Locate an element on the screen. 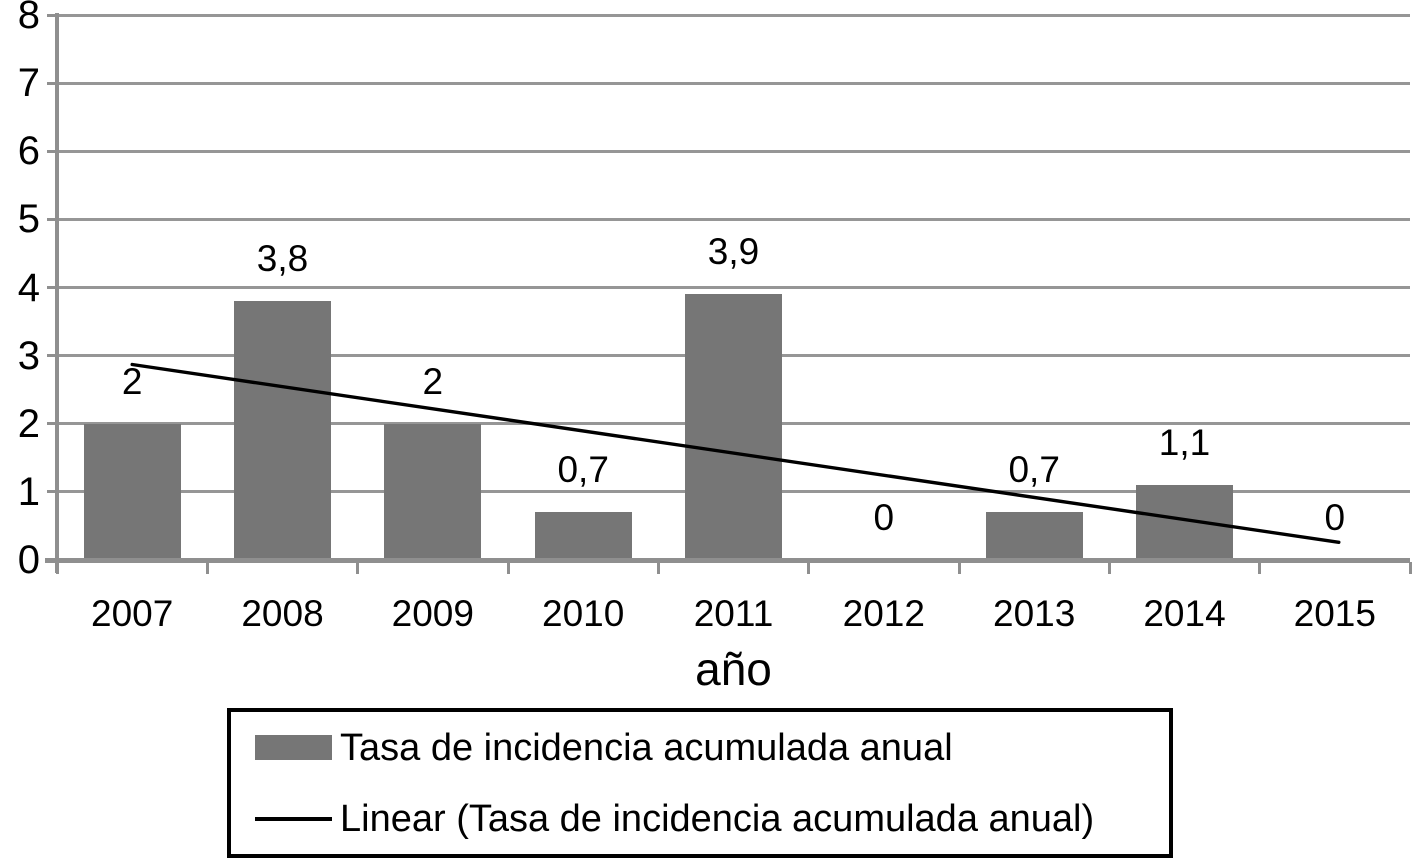 The image size is (1416, 861). x-axis-tick-label: 2009 is located at coordinates (432, 613).